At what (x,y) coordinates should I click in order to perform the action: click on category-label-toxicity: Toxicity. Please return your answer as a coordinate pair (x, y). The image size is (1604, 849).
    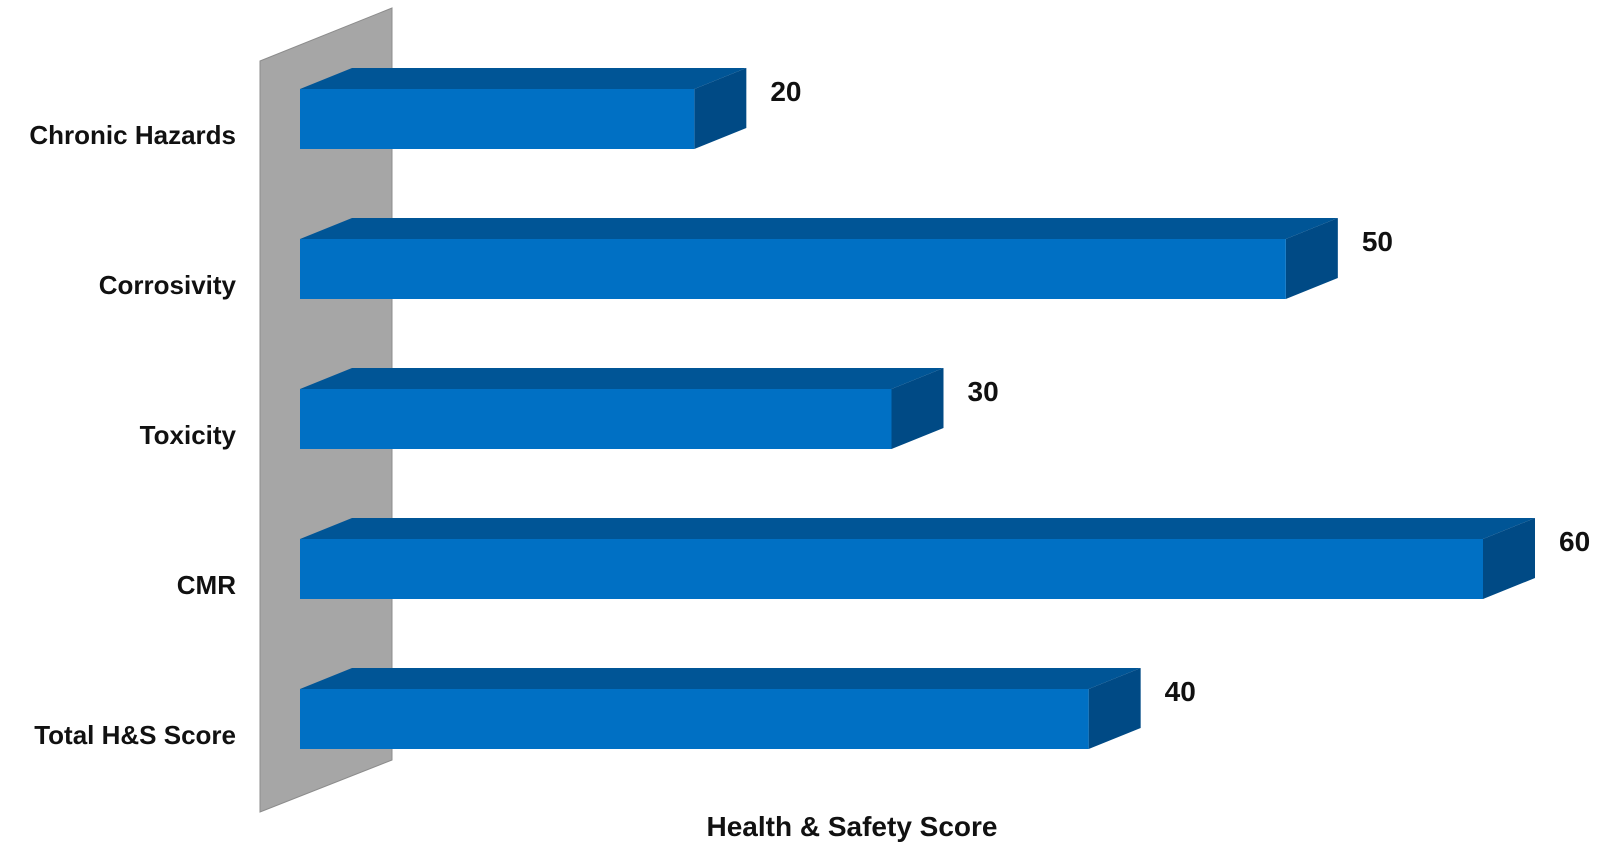
    Looking at the image, I should click on (188, 435).